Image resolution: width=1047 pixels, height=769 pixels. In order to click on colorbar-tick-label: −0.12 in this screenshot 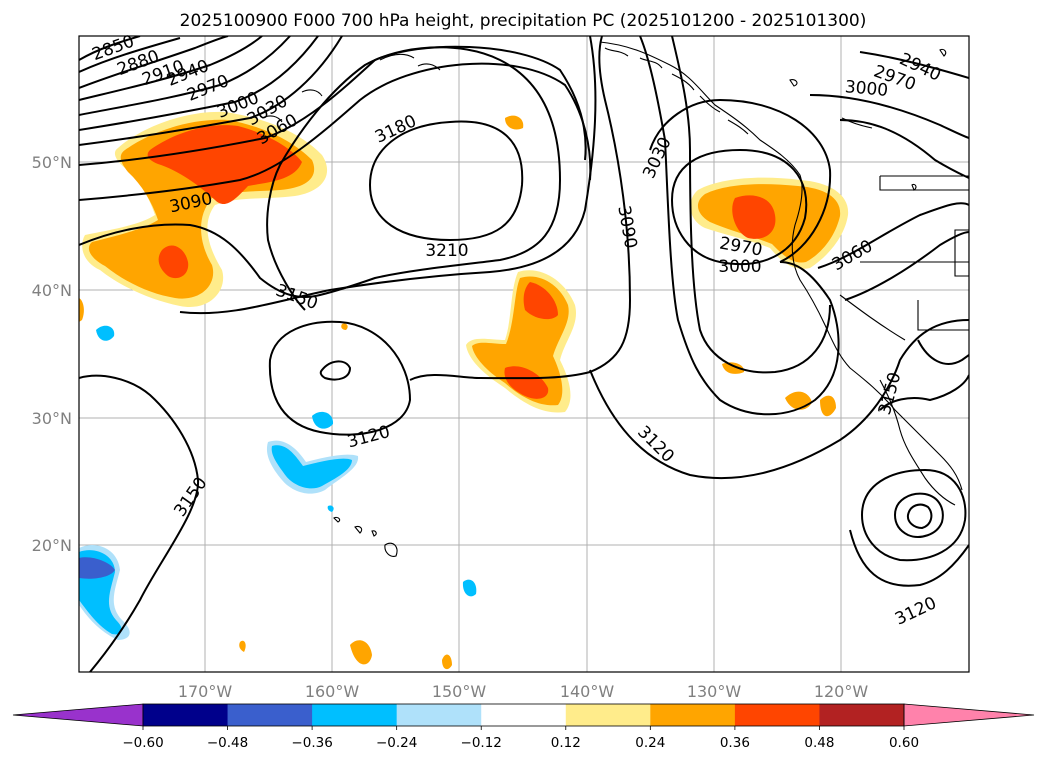, I will do `click(481, 743)`.